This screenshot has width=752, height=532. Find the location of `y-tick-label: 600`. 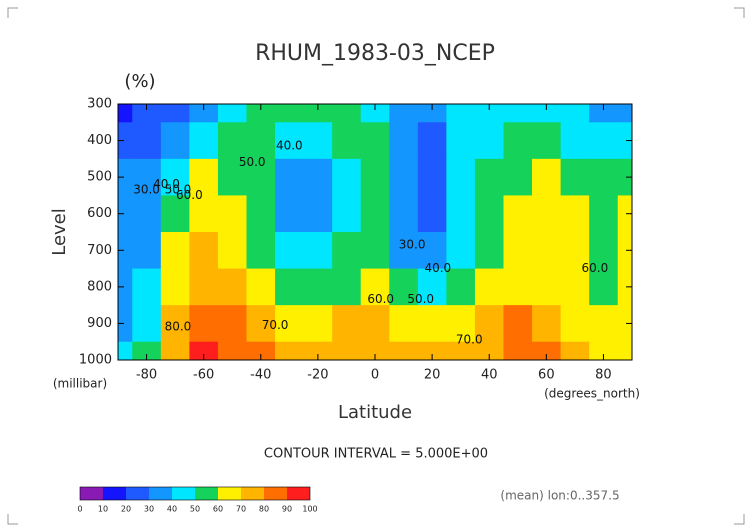

y-tick-label: 600 is located at coordinates (99, 213).